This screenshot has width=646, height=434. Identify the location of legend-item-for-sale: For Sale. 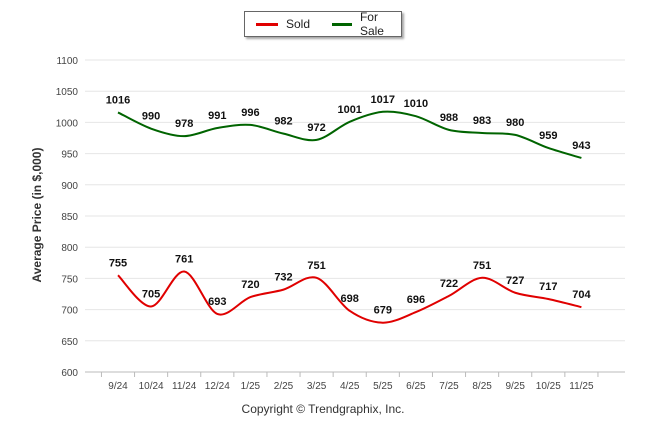
(366, 24).